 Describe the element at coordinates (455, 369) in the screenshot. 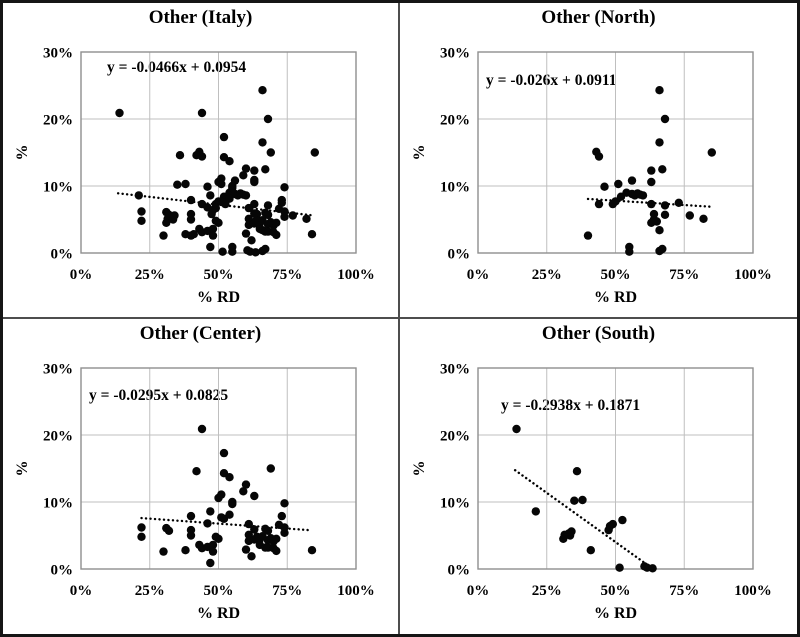

I see `y-tick-label: 30%` at that location.